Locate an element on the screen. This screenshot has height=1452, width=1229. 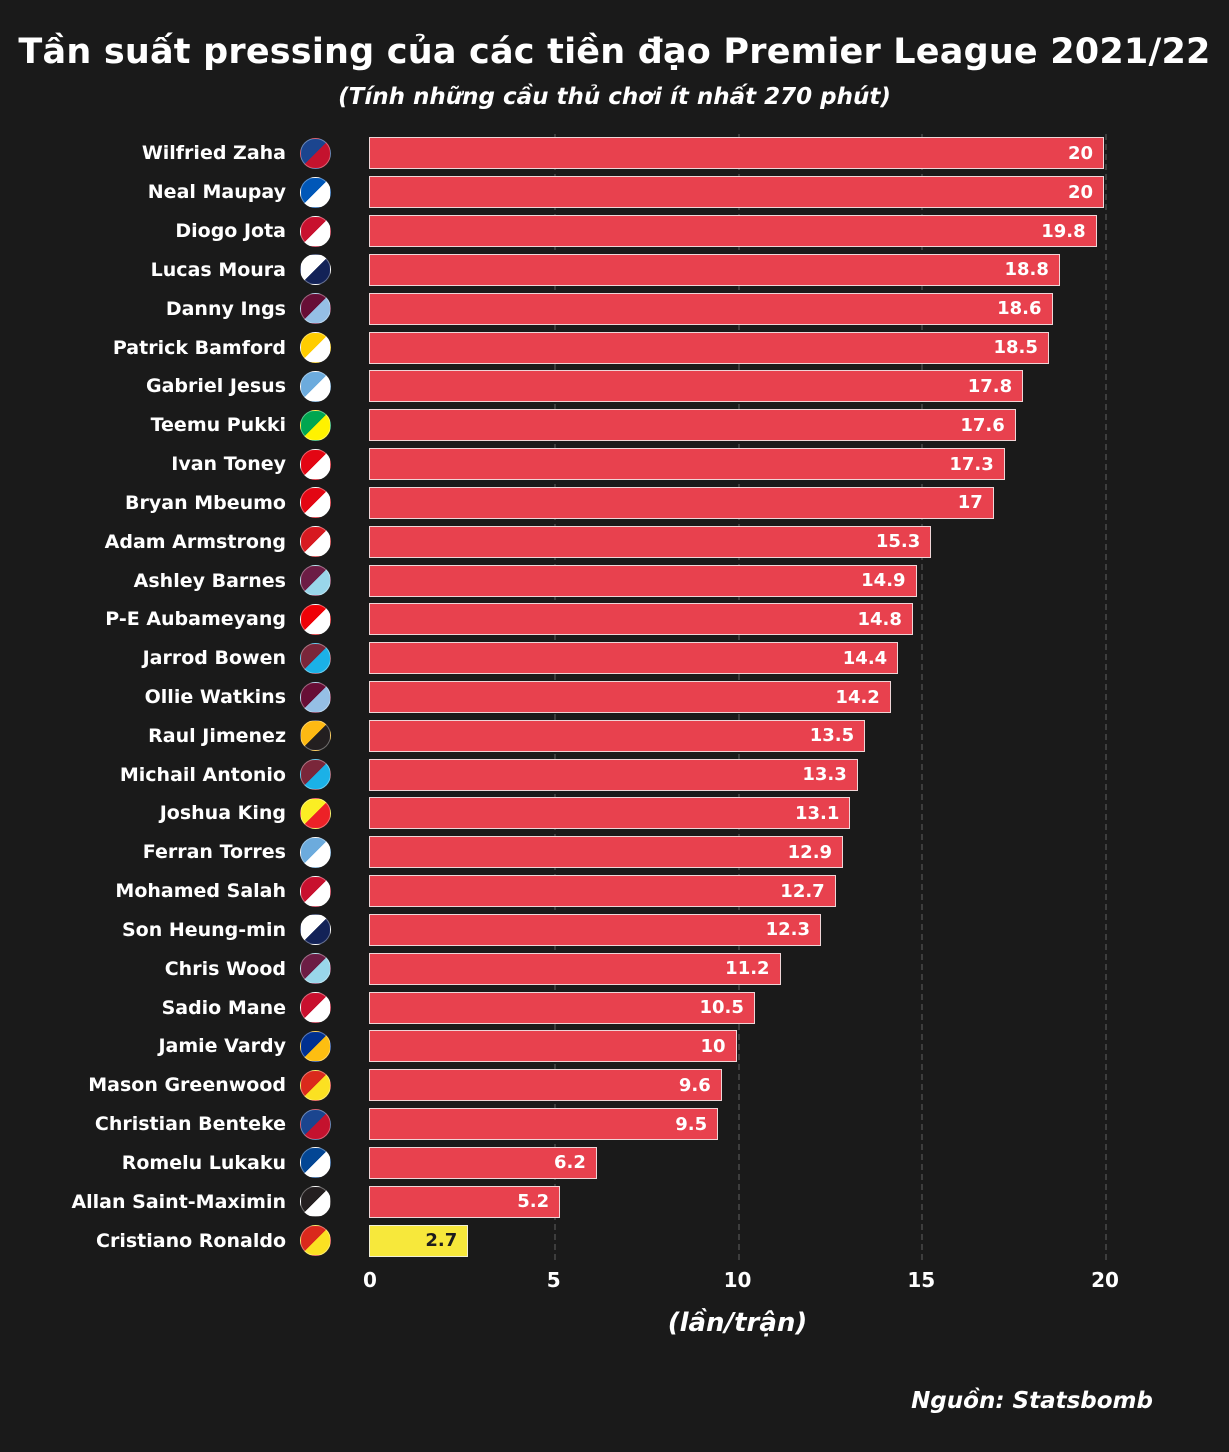
bar-row: Allan Saint-Maximin 5.2 is located at coordinates (614, 1201).